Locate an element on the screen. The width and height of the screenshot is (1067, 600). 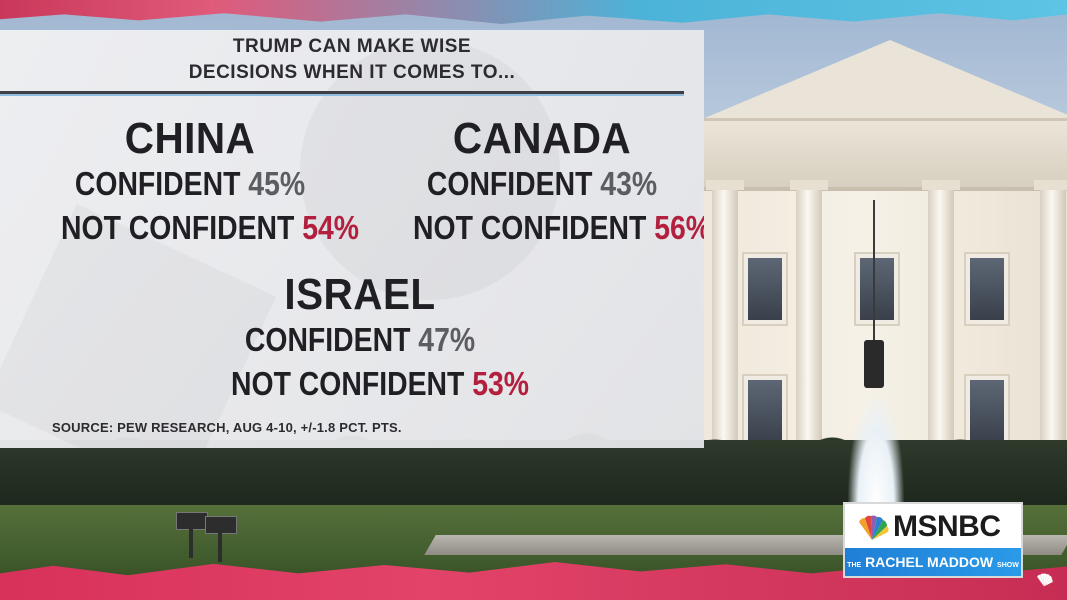
not-confident-row: NOT CONFIDENT 56% is located at coordinates (558, 228).